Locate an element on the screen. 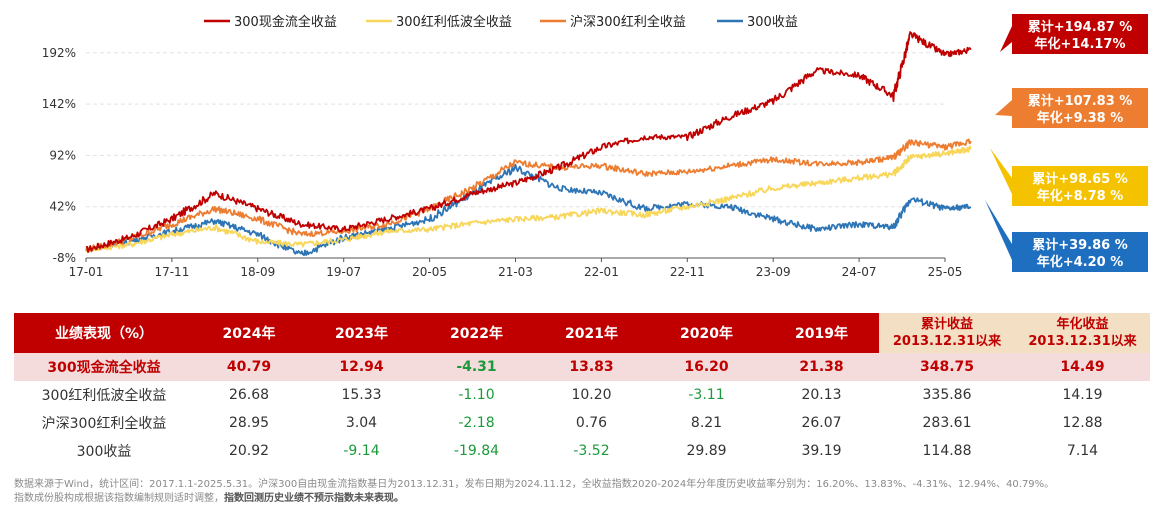  x-tick-label: 24-07 is located at coordinates (859, 272).